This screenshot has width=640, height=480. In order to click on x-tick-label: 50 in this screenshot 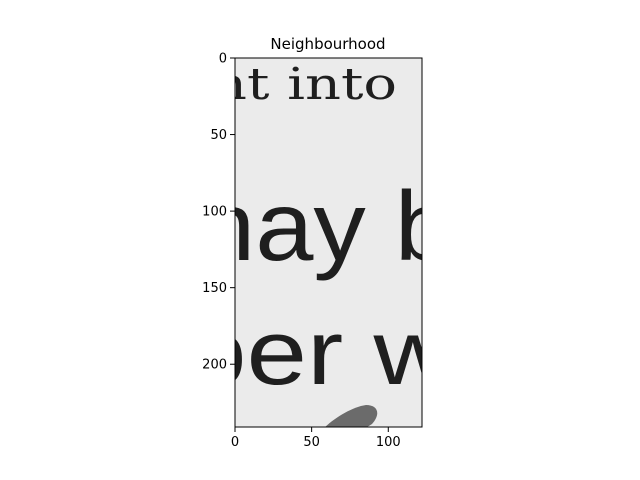, I will do `click(311, 442)`.